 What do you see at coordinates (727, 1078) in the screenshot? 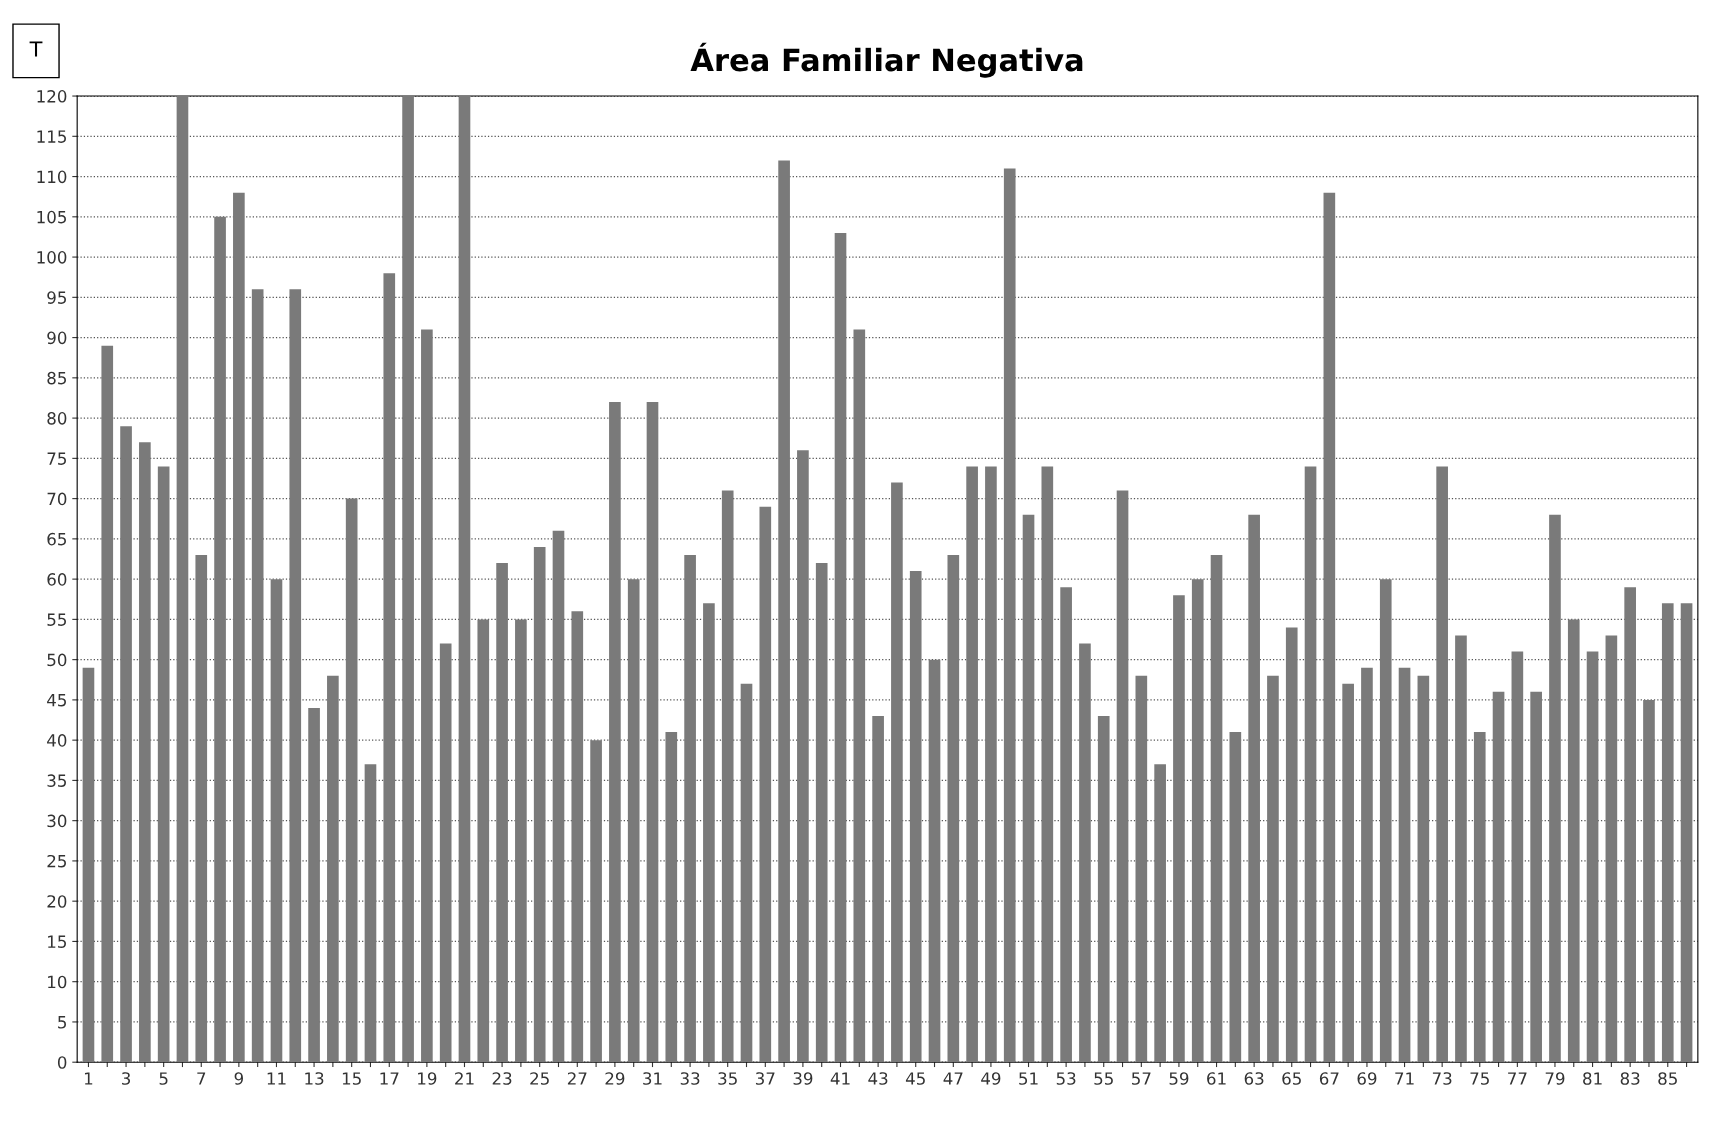
I see `x-tick-label: 35` at bounding box center [727, 1078].